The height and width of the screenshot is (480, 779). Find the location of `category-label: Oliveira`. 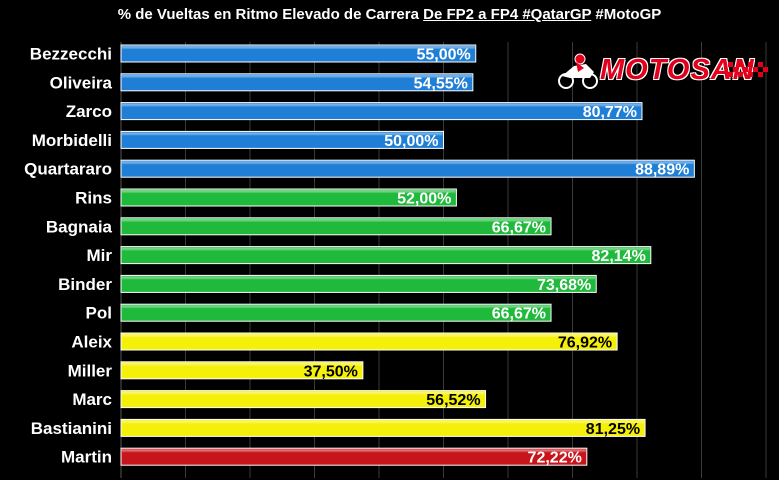

category-label: Oliveira is located at coordinates (81, 82).